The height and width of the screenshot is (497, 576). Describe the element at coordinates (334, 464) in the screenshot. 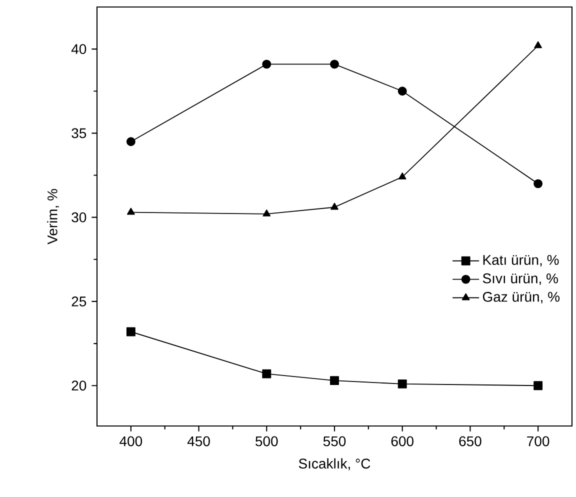

I see `x-axis-title: Sıcaklık, °C` at that location.